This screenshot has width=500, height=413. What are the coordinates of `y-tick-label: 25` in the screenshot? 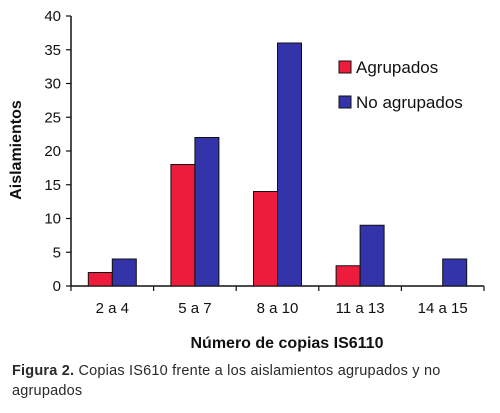 It's located at (52, 117).